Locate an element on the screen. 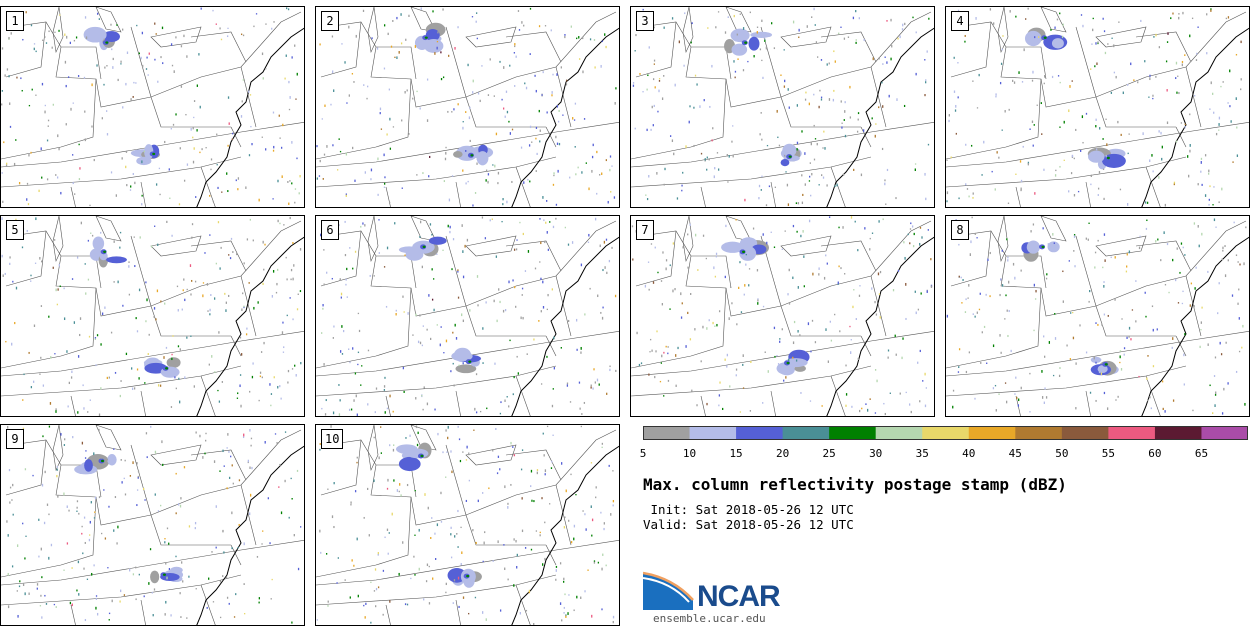 This screenshot has width=1260, height=627. reflectivity-core is located at coordinates (468, 576).